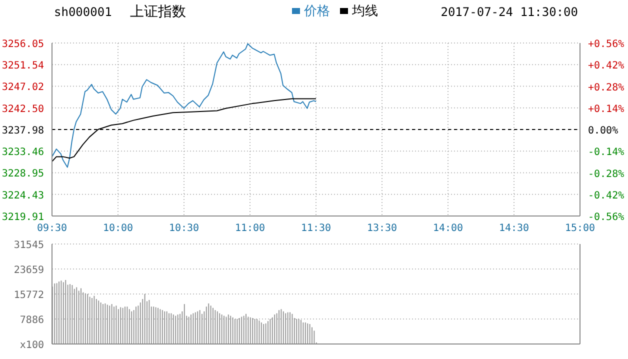 The width and height of the screenshot is (628, 359). What do you see at coordinates (317, 11) in the screenshot?
I see `legend-label: 价格` at bounding box center [317, 11].